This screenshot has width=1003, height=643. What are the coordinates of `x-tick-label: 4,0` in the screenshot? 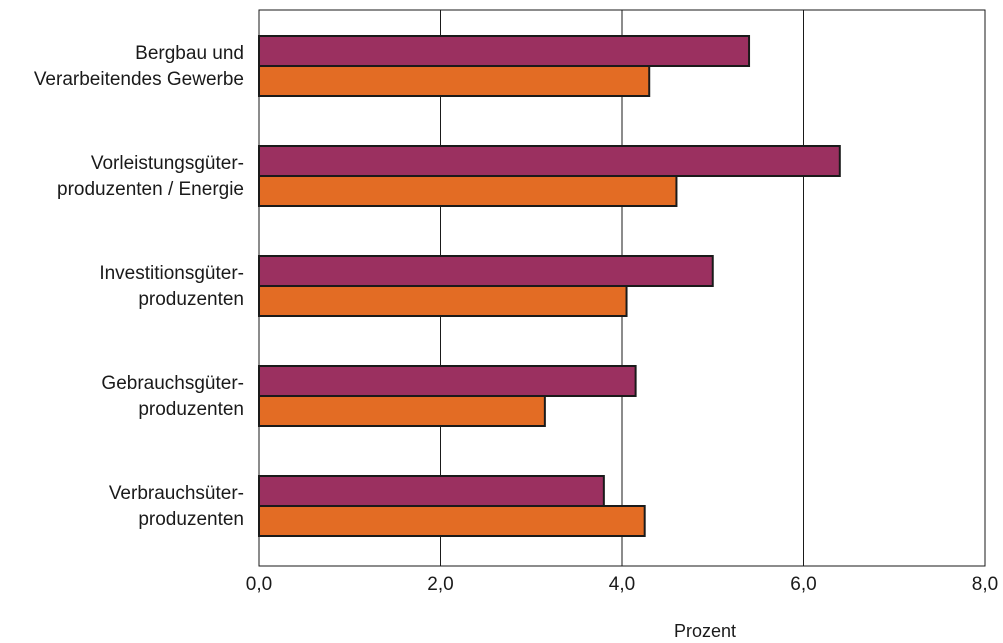 It's located at (622, 584).